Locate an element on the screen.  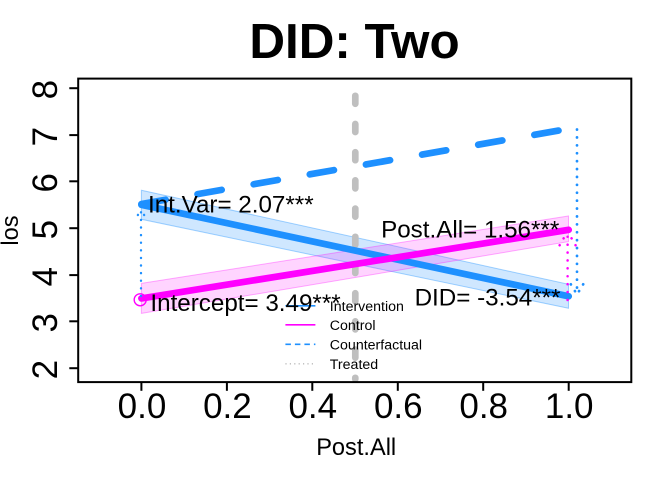
svg-text: 0.6 is located at coordinates (398, 406).